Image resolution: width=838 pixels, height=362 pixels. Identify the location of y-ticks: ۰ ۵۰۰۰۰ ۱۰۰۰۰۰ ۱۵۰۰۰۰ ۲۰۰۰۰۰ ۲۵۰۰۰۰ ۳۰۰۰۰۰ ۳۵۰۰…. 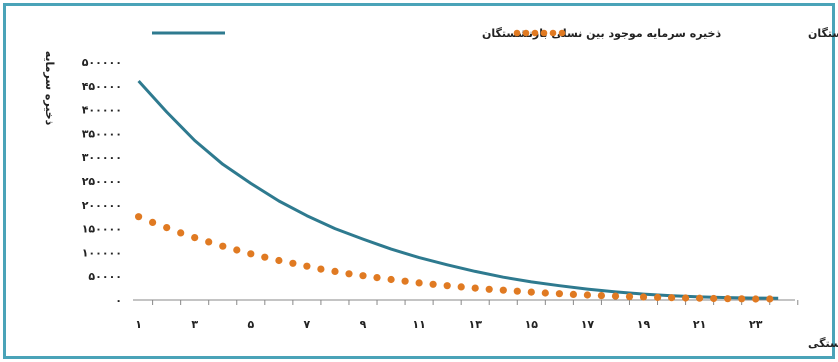
(102, 181).